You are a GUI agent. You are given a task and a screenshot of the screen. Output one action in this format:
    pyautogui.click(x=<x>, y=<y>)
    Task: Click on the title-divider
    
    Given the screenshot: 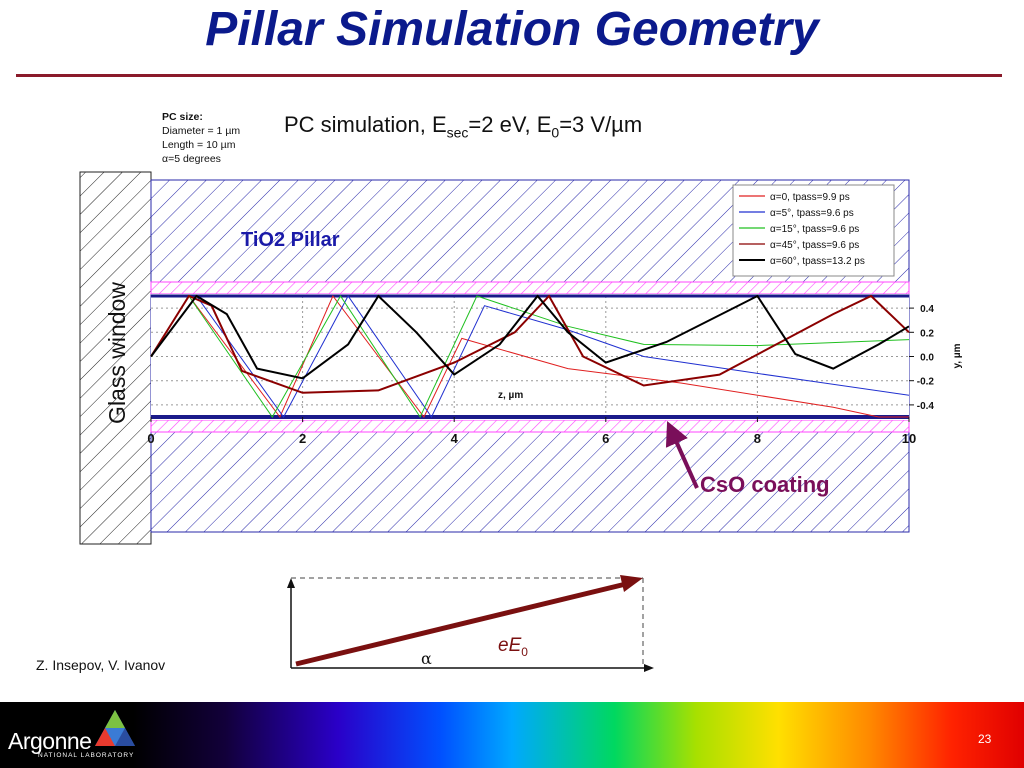 What is the action you would take?
    pyautogui.click(x=509, y=75)
    